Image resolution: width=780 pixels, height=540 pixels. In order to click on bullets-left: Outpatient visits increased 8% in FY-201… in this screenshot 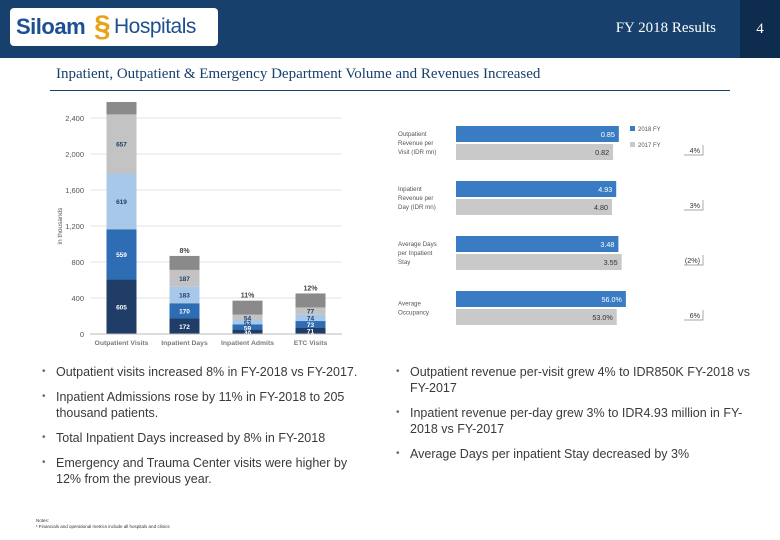, I will do `click(207, 430)`.